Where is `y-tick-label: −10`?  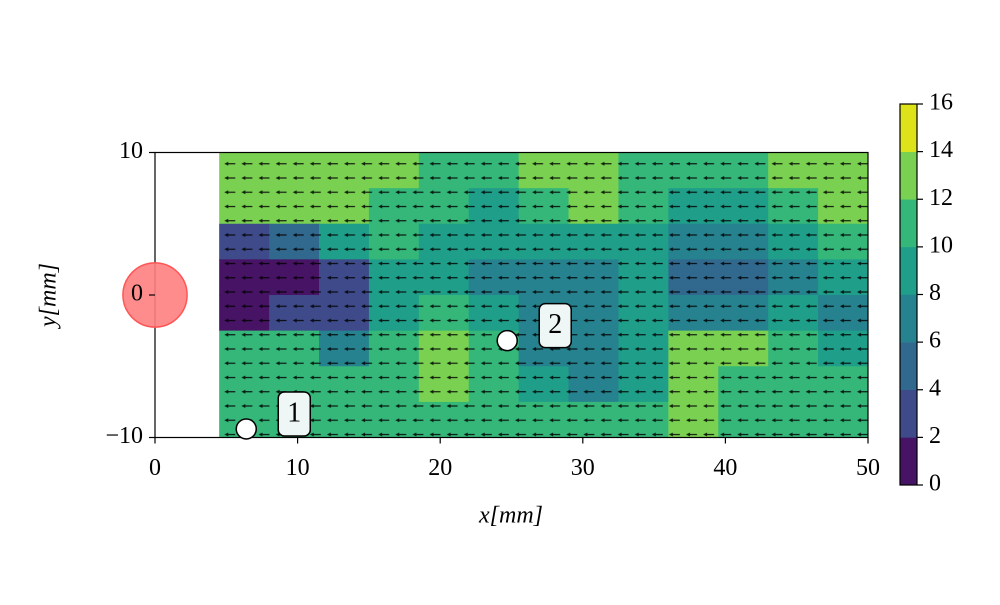
y-tick-label: −10 is located at coordinates (124, 436).